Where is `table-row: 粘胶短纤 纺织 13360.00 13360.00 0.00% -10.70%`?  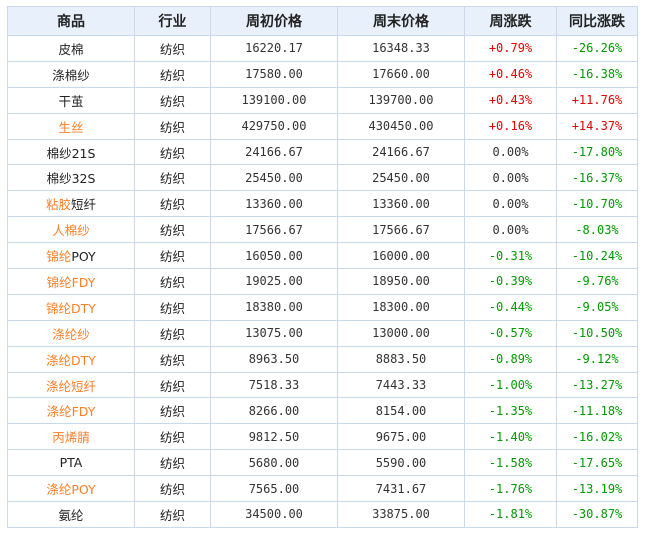 table-row: 粘胶短纤 纺织 13360.00 13360.00 0.00% -10.70% is located at coordinates (322, 204).